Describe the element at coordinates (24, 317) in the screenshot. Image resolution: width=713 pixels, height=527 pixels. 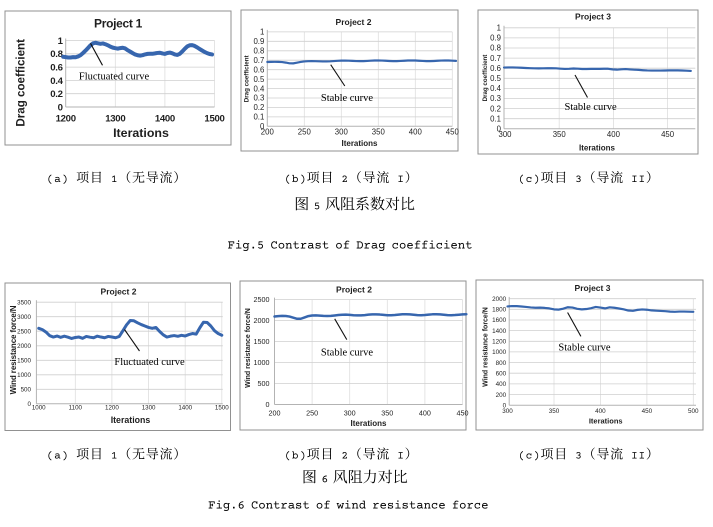
I see `svg-text: 3000` at that location.